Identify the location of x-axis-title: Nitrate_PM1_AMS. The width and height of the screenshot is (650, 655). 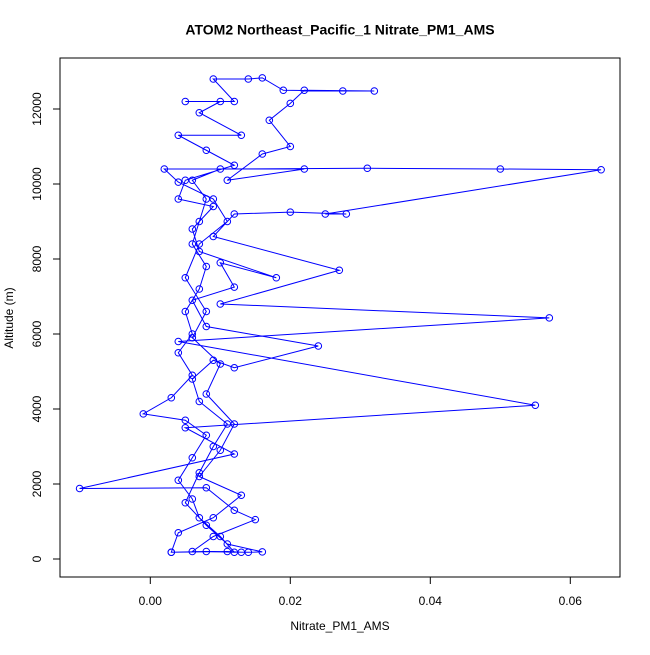
(339, 626).